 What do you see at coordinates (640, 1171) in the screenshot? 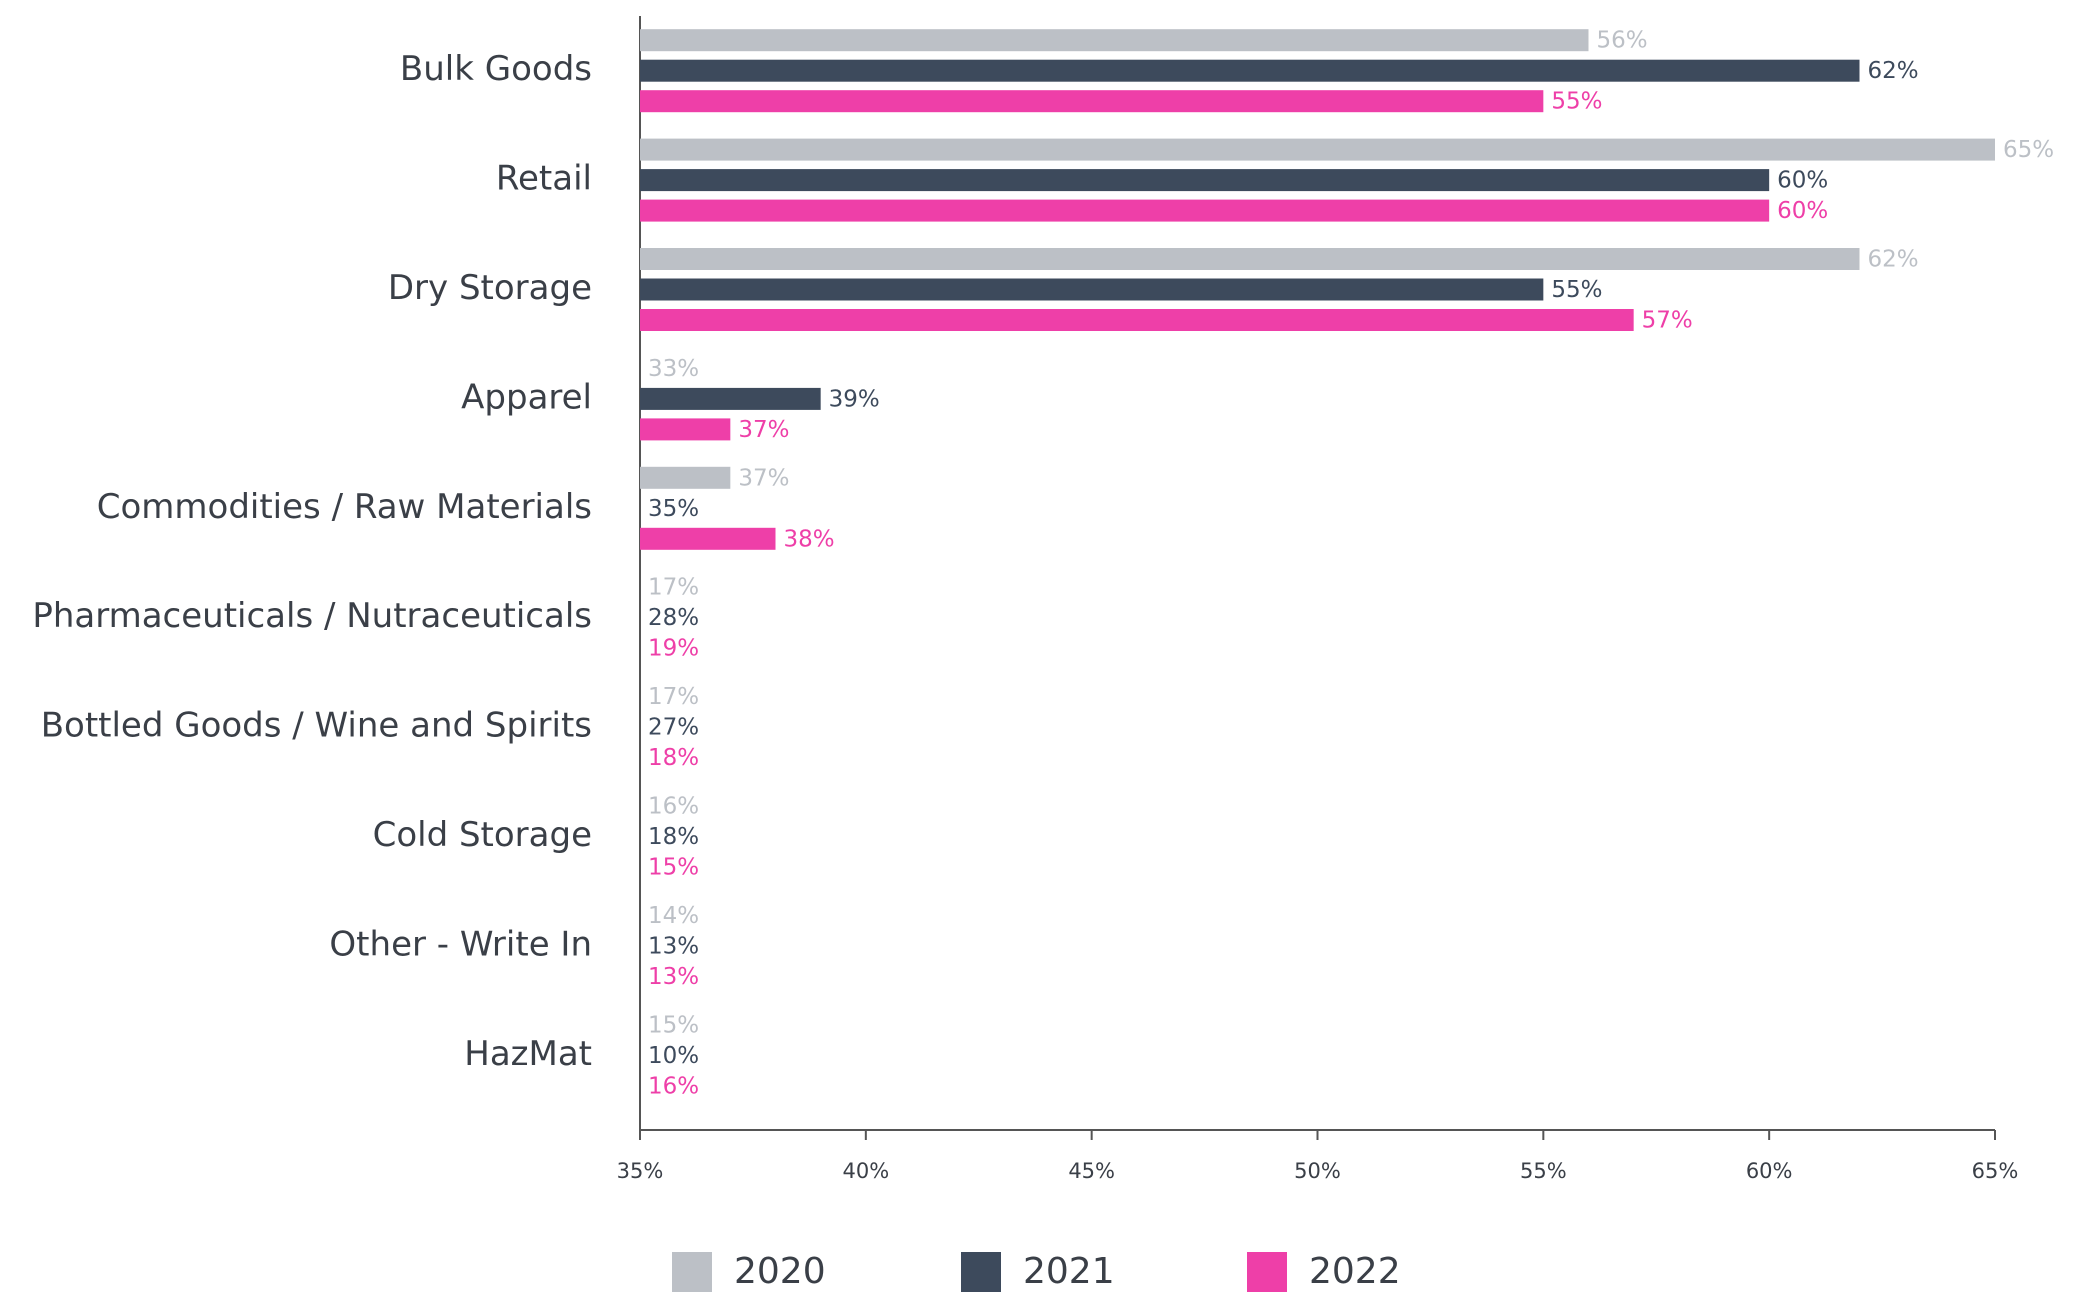
I see `x-tick-label: 35%` at bounding box center [640, 1171].